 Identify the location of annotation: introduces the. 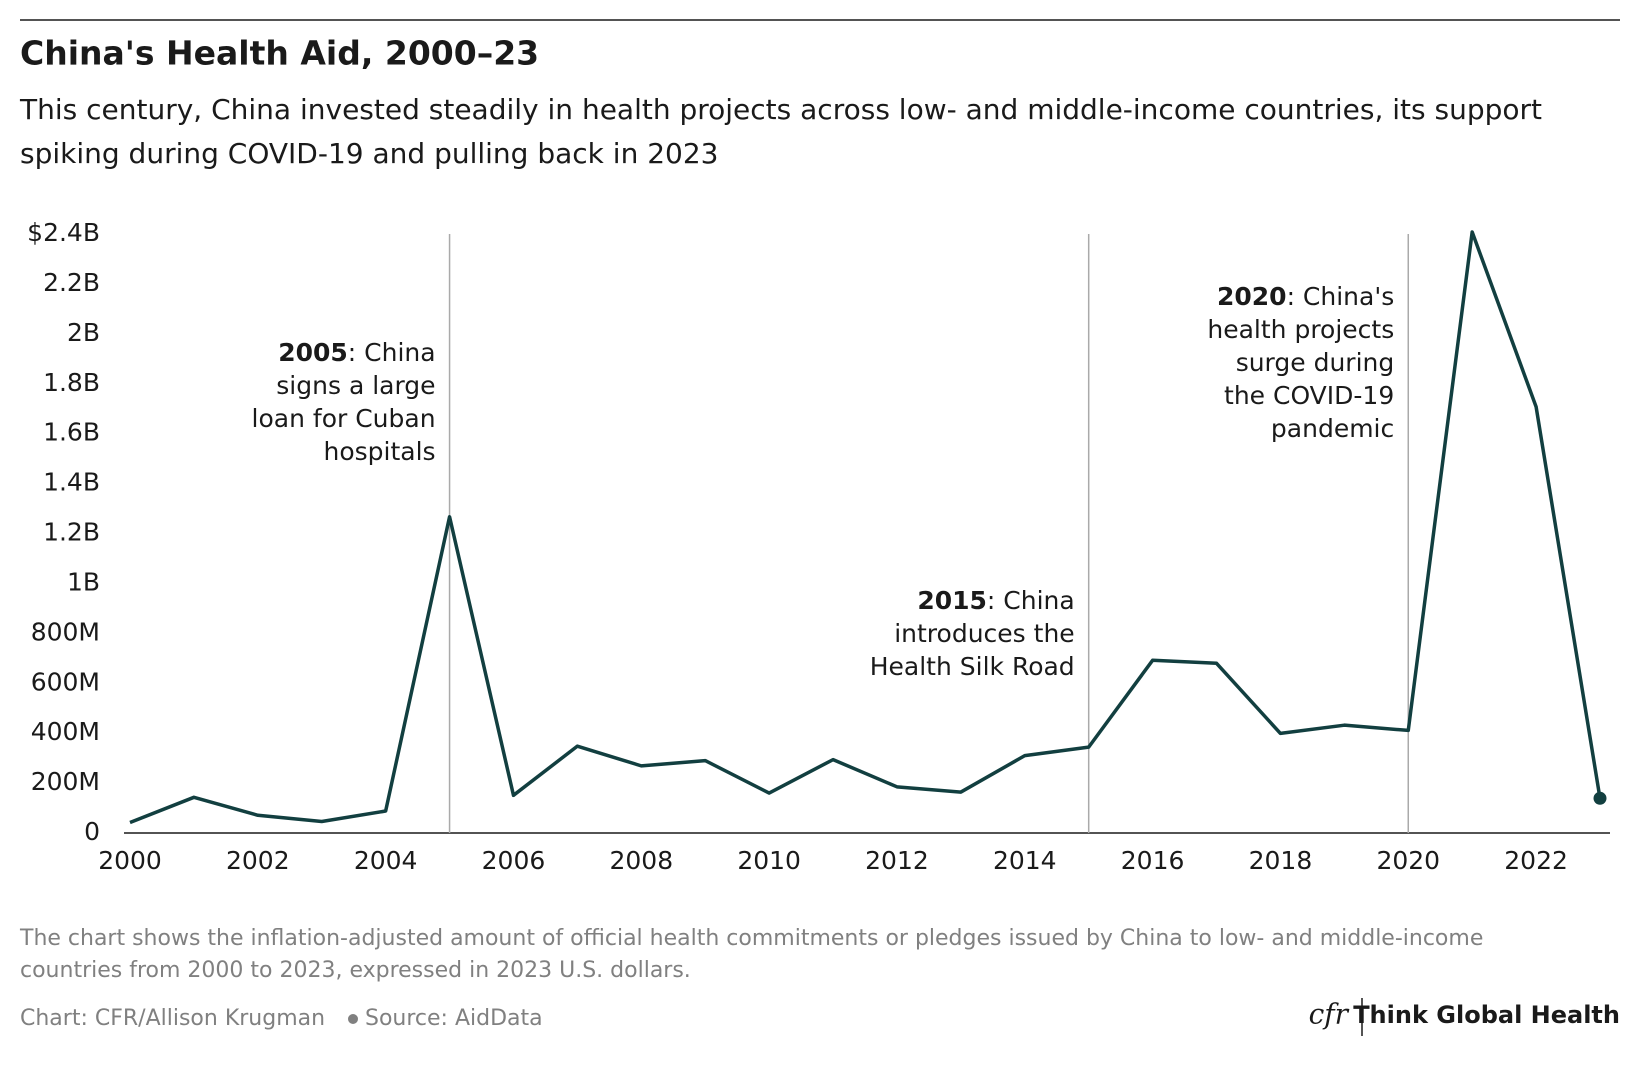
(984, 633).